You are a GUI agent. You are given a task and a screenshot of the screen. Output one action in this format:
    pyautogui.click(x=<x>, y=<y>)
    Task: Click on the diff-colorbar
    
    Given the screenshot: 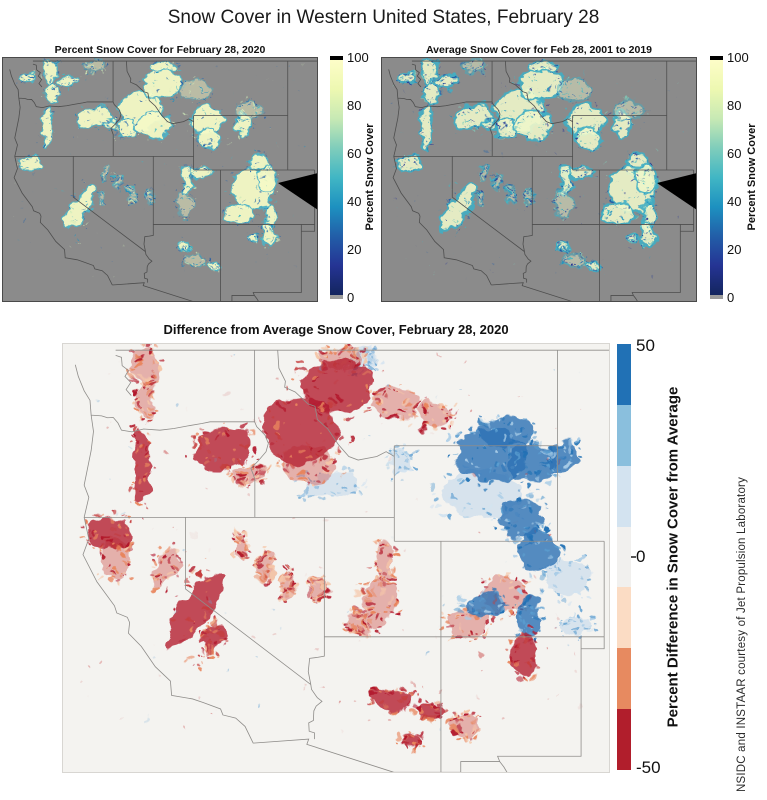 What is the action you would take?
    pyautogui.click(x=624, y=557)
    